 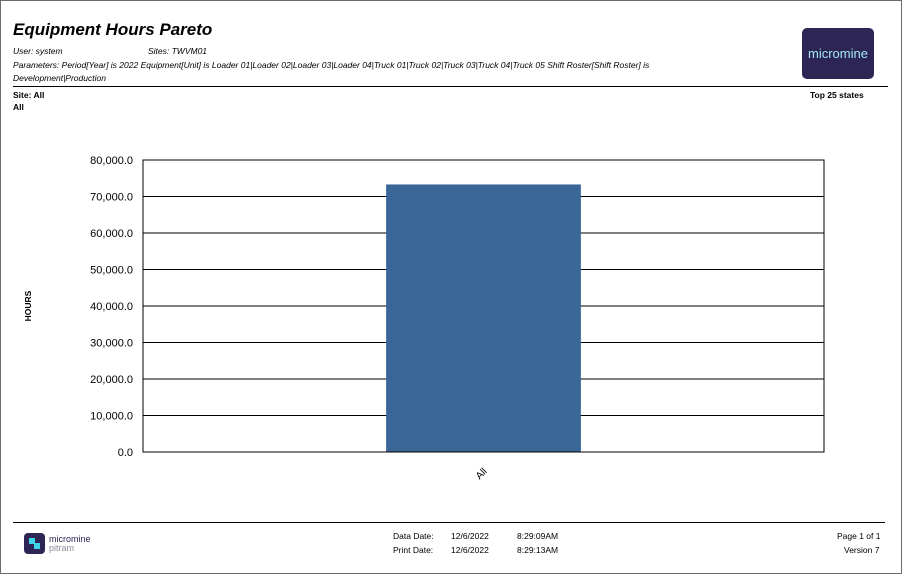 What do you see at coordinates (413, 550) in the screenshot?
I see `print-date-label: Print Date:` at bounding box center [413, 550].